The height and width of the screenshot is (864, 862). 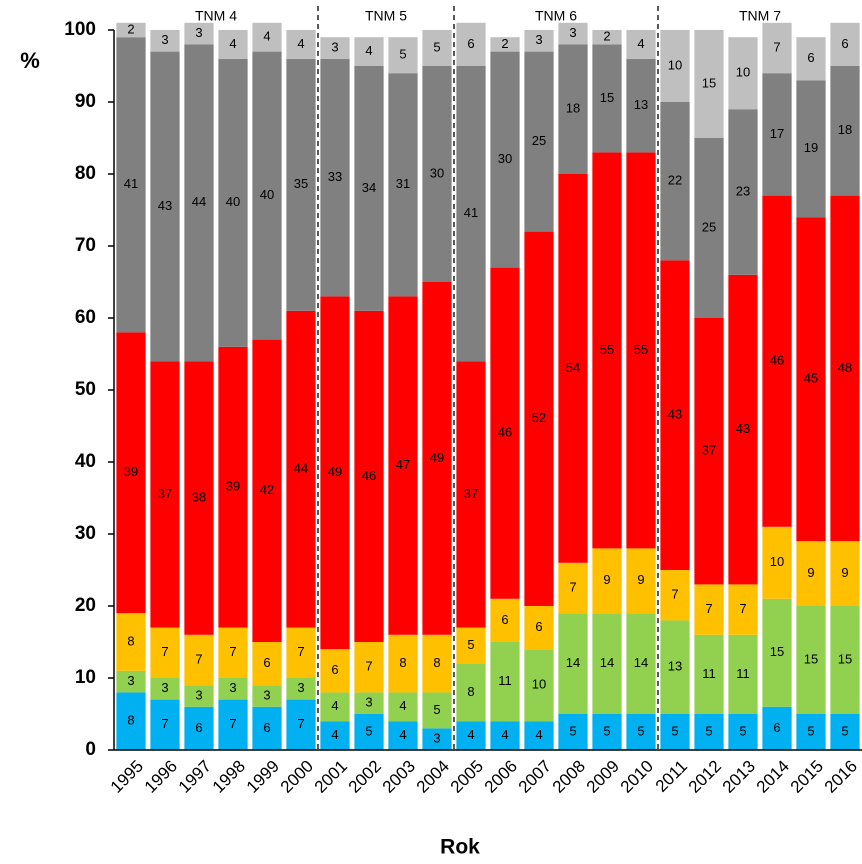 I want to click on x-tick-label: 1997, so click(x=195, y=777).